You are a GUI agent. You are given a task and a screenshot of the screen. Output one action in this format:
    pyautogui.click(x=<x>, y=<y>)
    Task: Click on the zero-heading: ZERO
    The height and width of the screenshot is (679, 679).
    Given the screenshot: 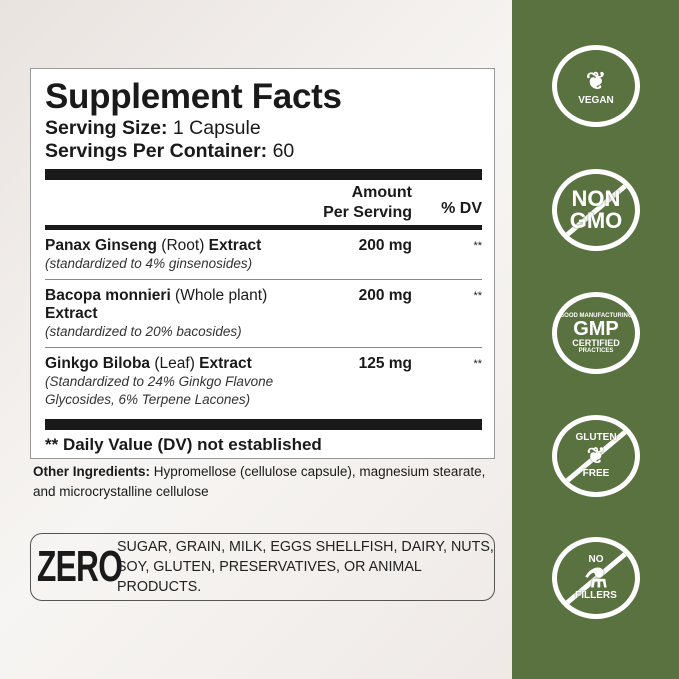 What is the action you would take?
    pyautogui.click(x=80, y=566)
    